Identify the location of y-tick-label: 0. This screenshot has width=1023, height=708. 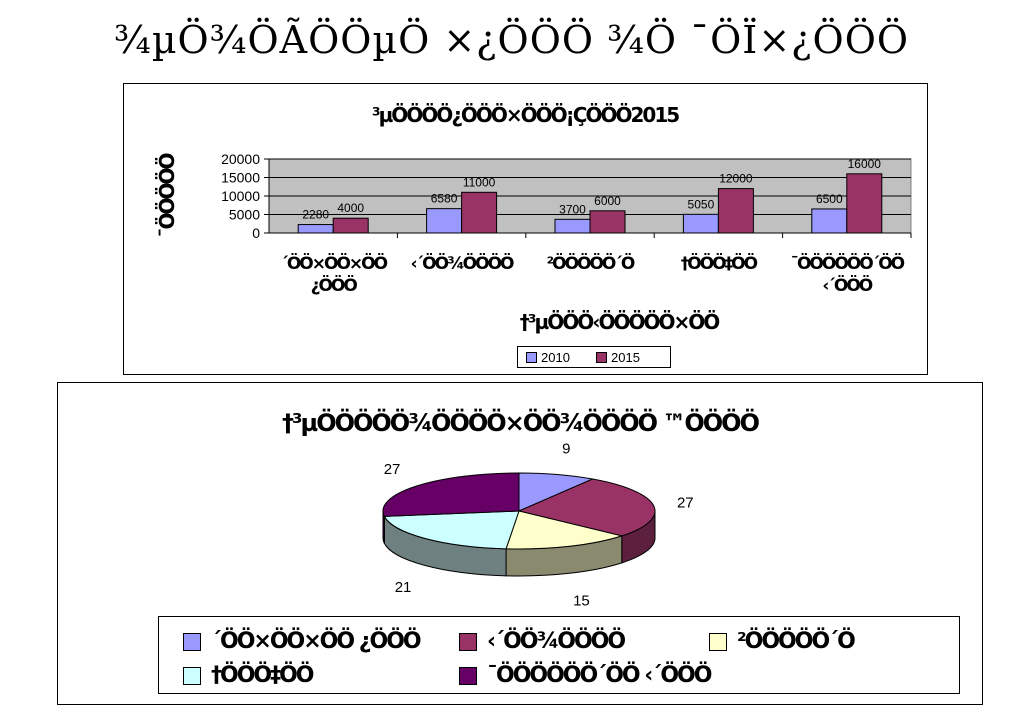
(256, 233).